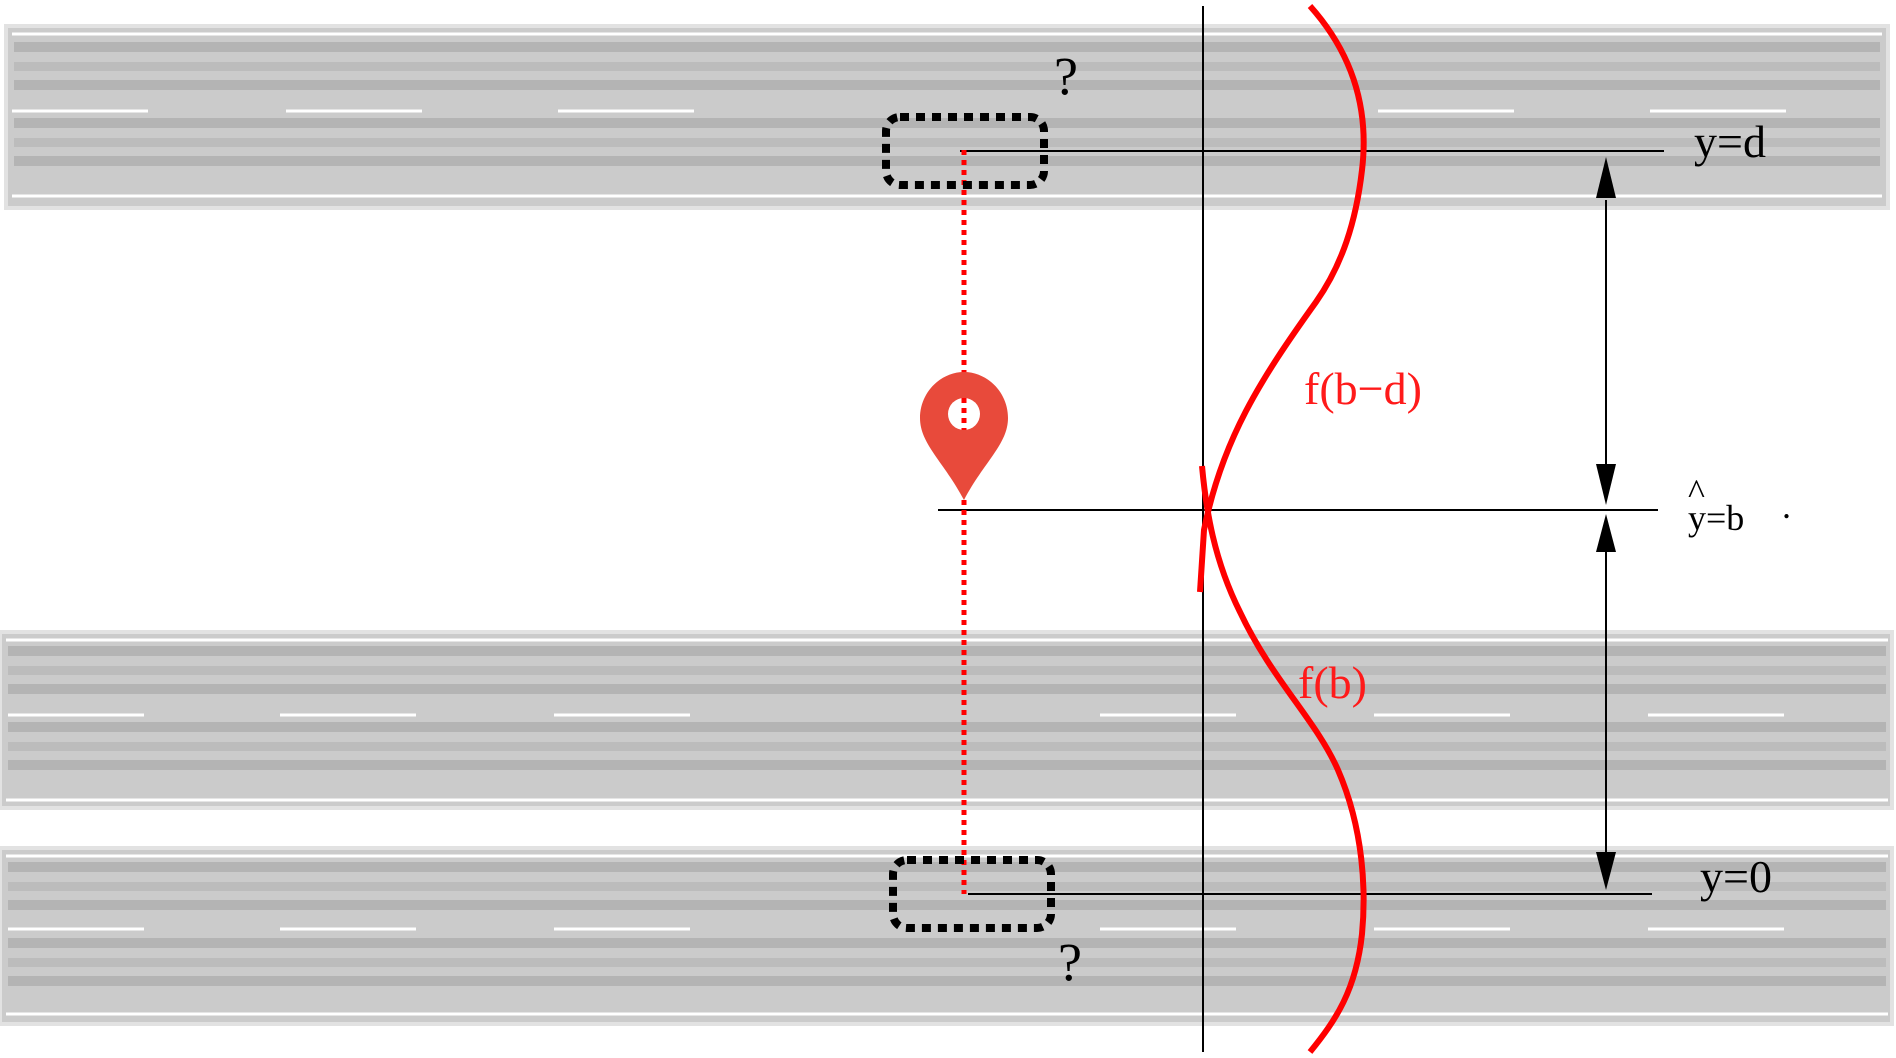  What do you see at coordinates (964, 436) in the screenshot?
I see `location-pin-icon` at bounding box center [964, 436].